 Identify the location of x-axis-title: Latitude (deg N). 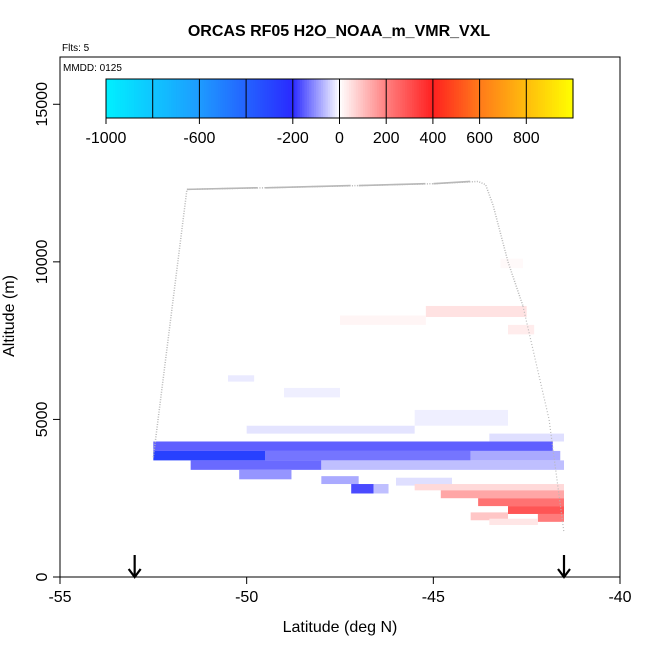
(340, 627).